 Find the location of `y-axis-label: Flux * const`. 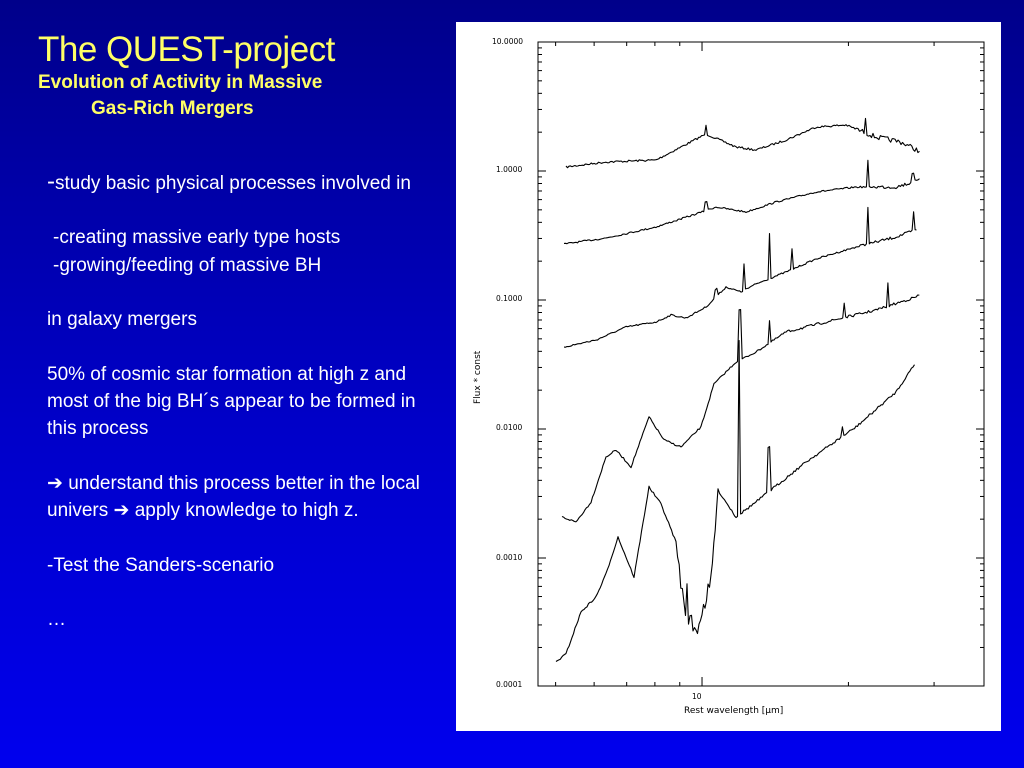

y-axis-label: Flux * const is located at coordinates (478, 377).